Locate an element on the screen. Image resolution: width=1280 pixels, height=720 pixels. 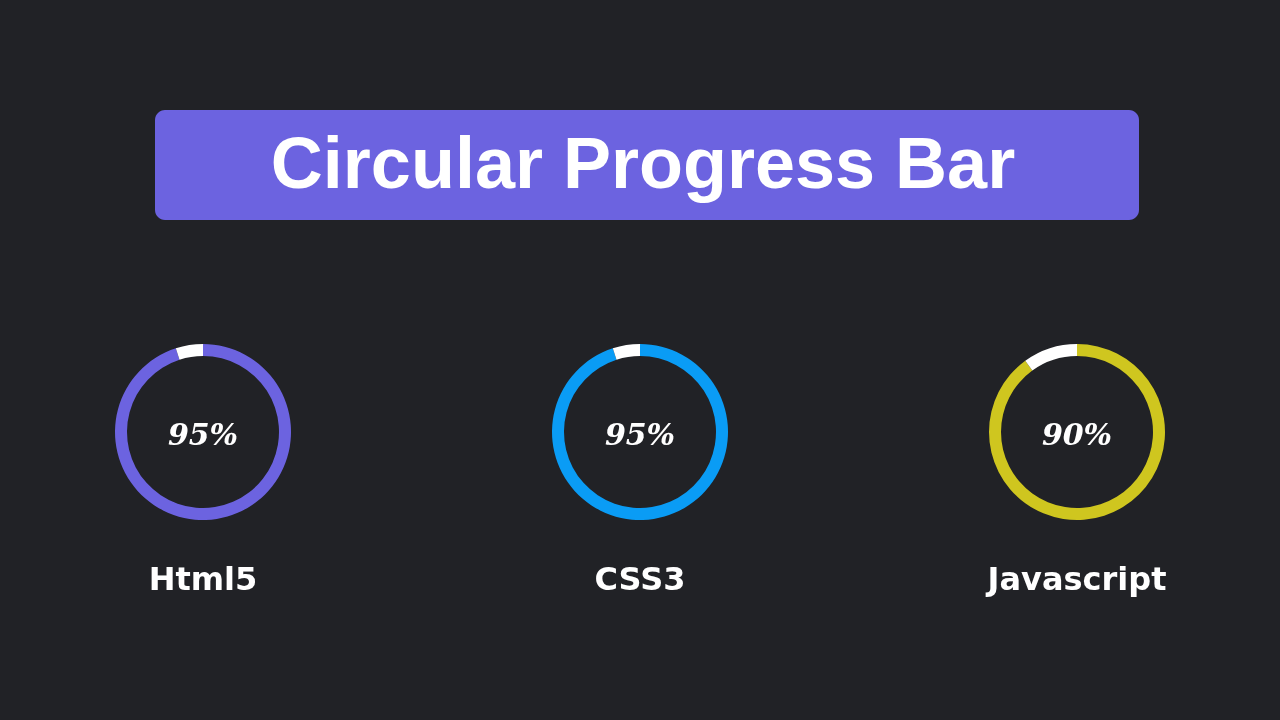
text: 90% is located at coordinates (1077, 434).